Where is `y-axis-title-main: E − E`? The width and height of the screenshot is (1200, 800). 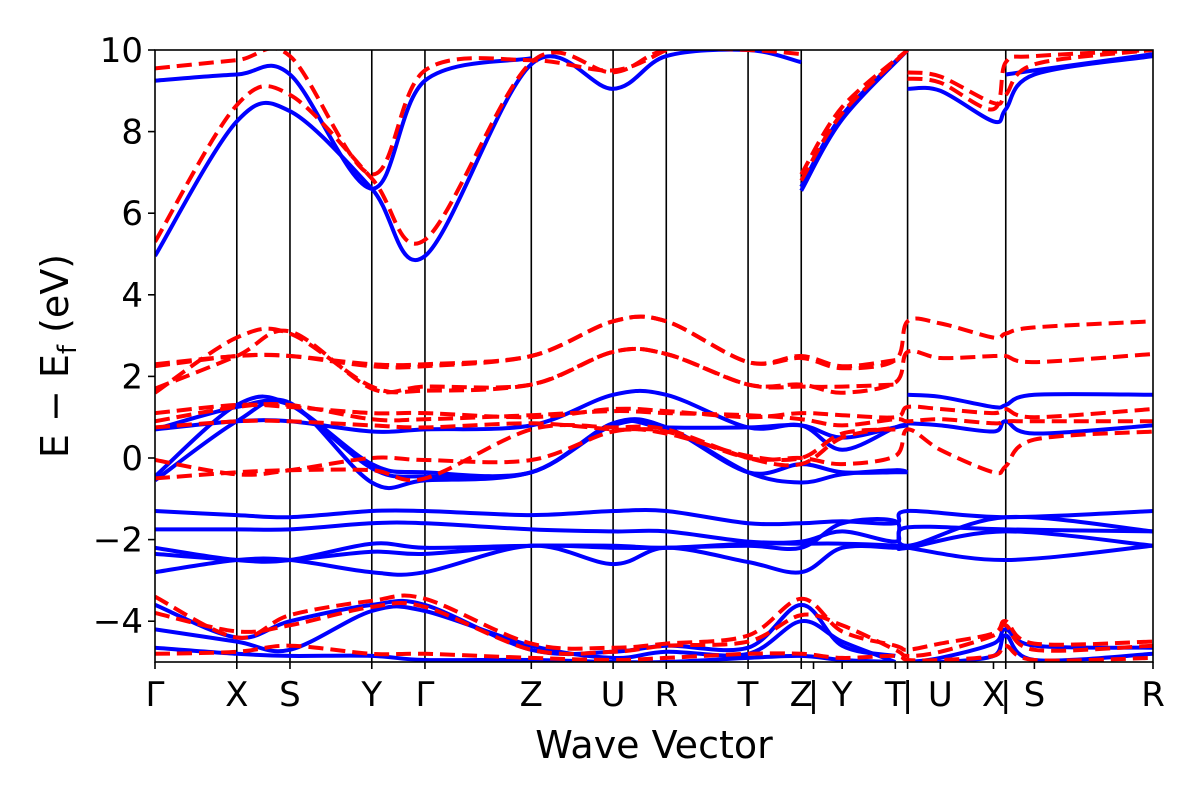 y-axis-title-main: E − E is located at coordinates (55, 406).